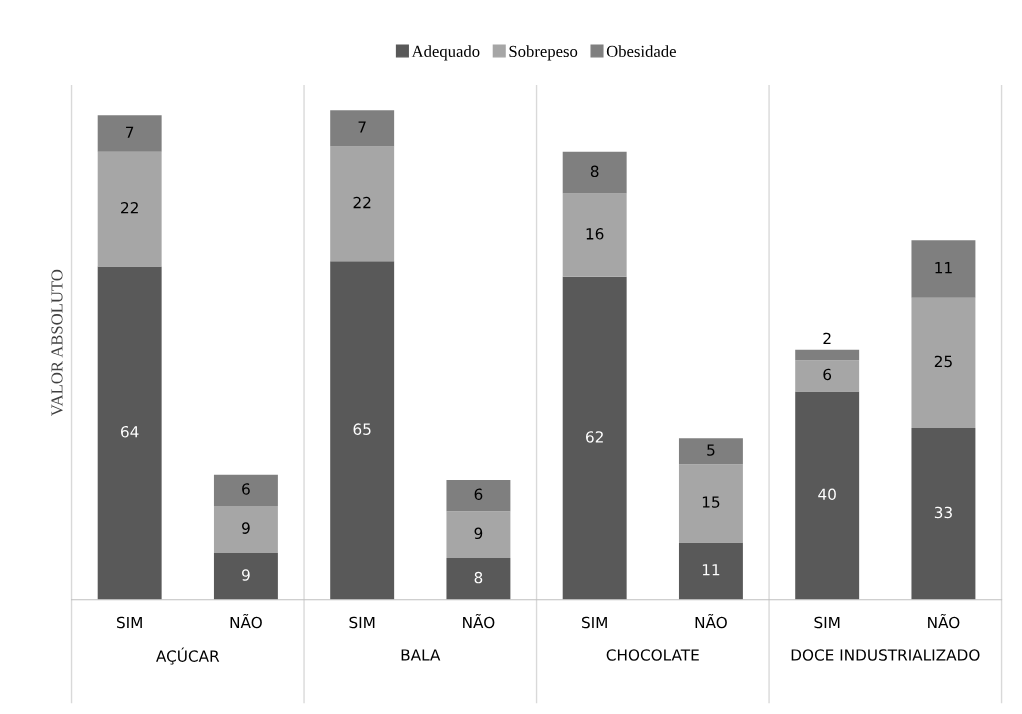  I want to click on text: DOCE INDUSTRIALIZADO, so click(885, 655).